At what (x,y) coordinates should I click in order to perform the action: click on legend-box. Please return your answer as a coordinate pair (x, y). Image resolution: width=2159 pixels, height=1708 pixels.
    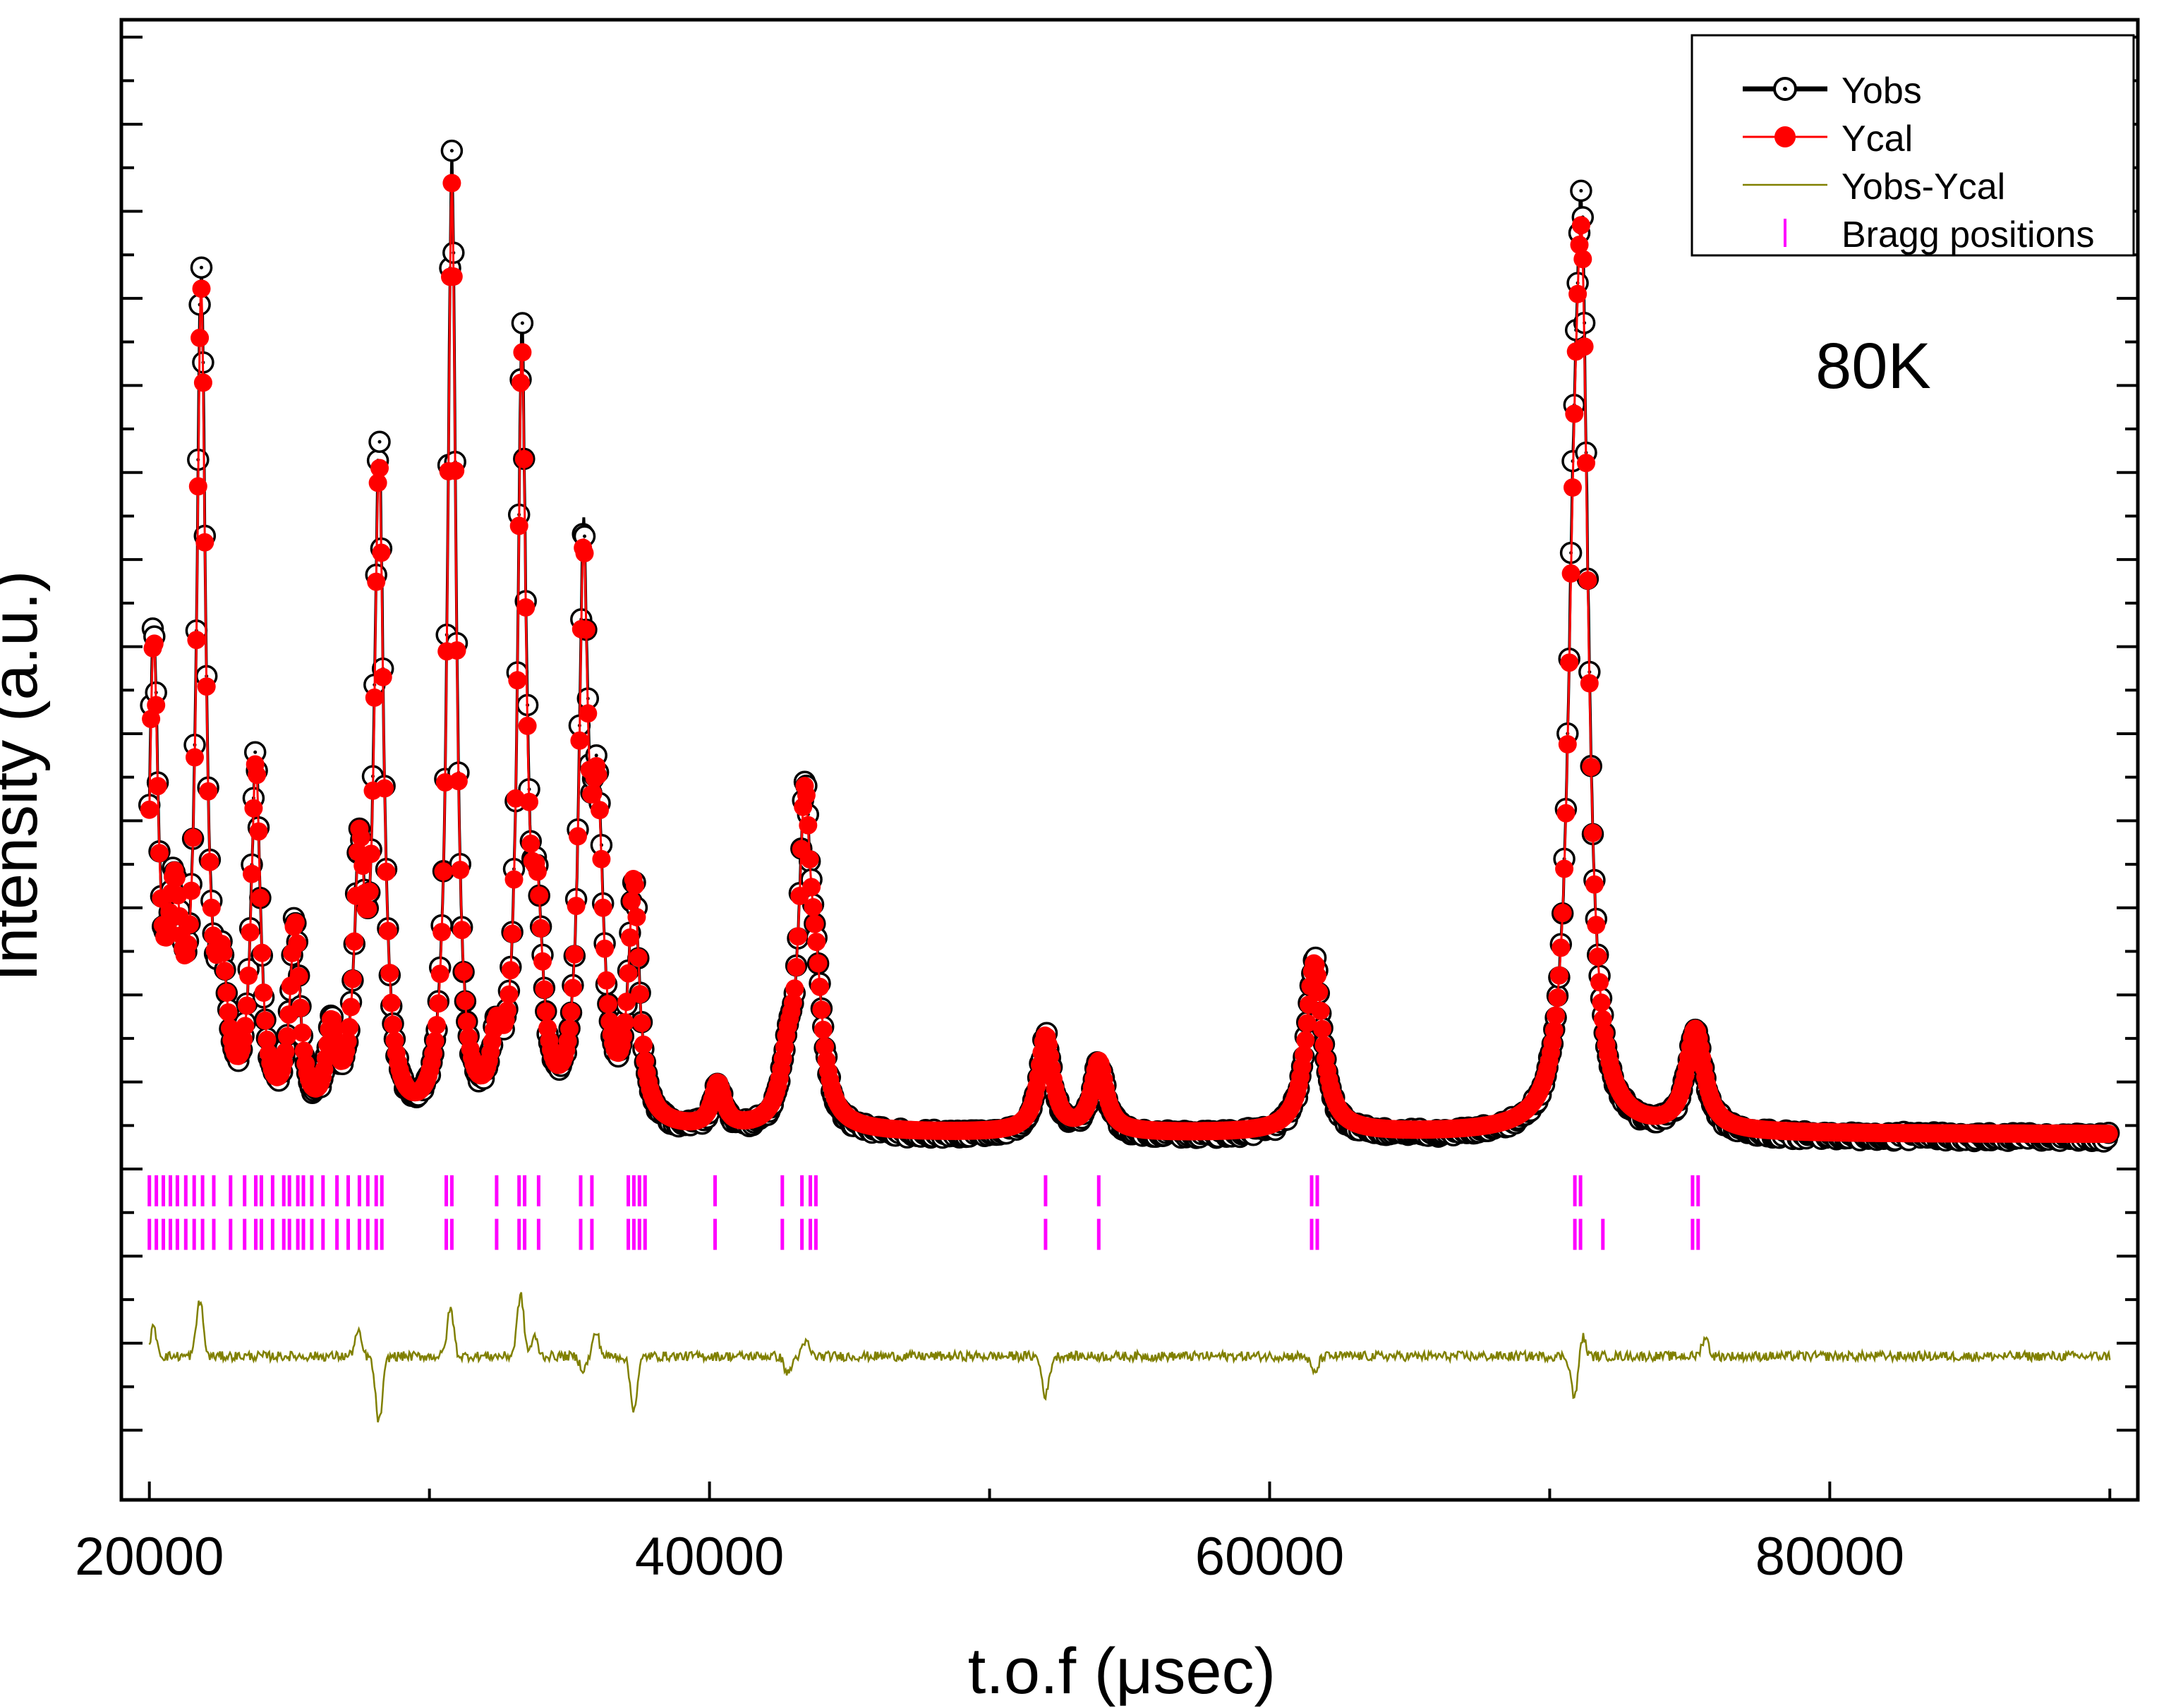
    Looking at the image, I should click on (1913, 145).